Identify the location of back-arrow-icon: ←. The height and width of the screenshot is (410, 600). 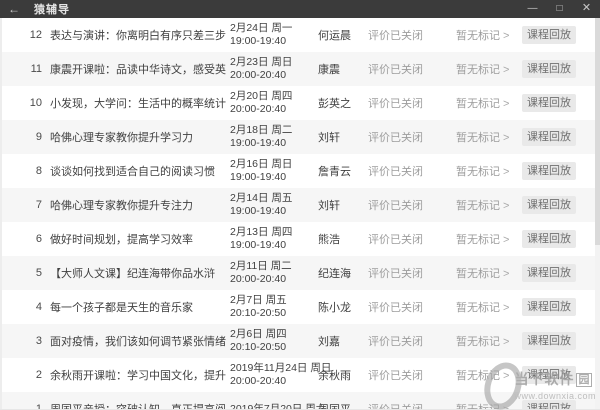
(14, 9).